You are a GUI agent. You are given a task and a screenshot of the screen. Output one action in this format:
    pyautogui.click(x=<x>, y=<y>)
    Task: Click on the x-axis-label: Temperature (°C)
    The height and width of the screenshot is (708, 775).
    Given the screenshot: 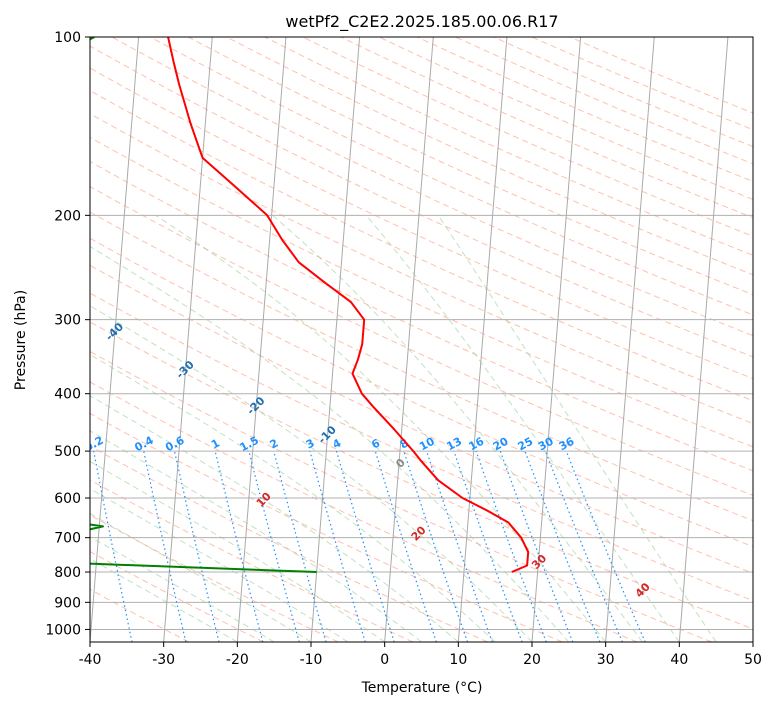 What is the action you would take?
    pyautogui.click(x=422, y=688)
    